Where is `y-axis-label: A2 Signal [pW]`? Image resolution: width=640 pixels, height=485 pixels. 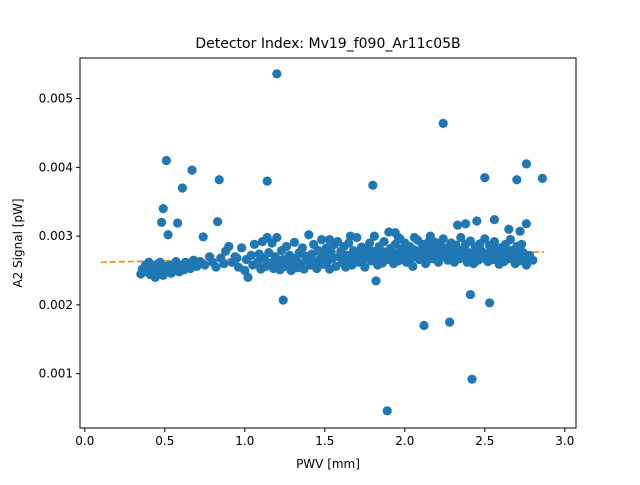
y-axis-label: A2 Signal [pW] is located at coordinates (18, 242).